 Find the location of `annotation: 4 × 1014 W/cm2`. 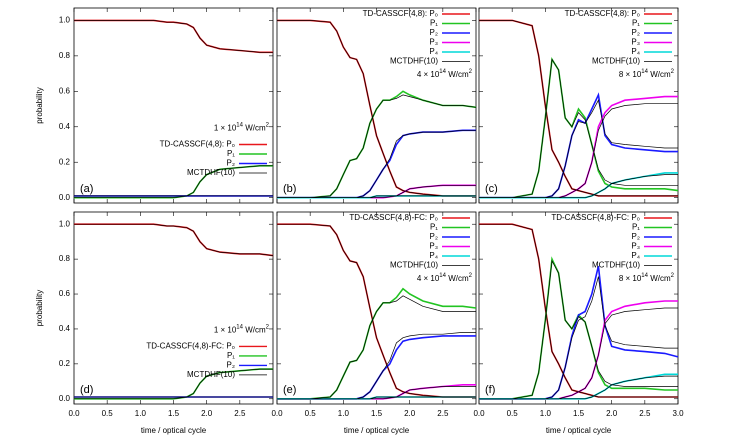

annotation: 4 × 1014 W/cm2 is located at coordinates (445, 278).